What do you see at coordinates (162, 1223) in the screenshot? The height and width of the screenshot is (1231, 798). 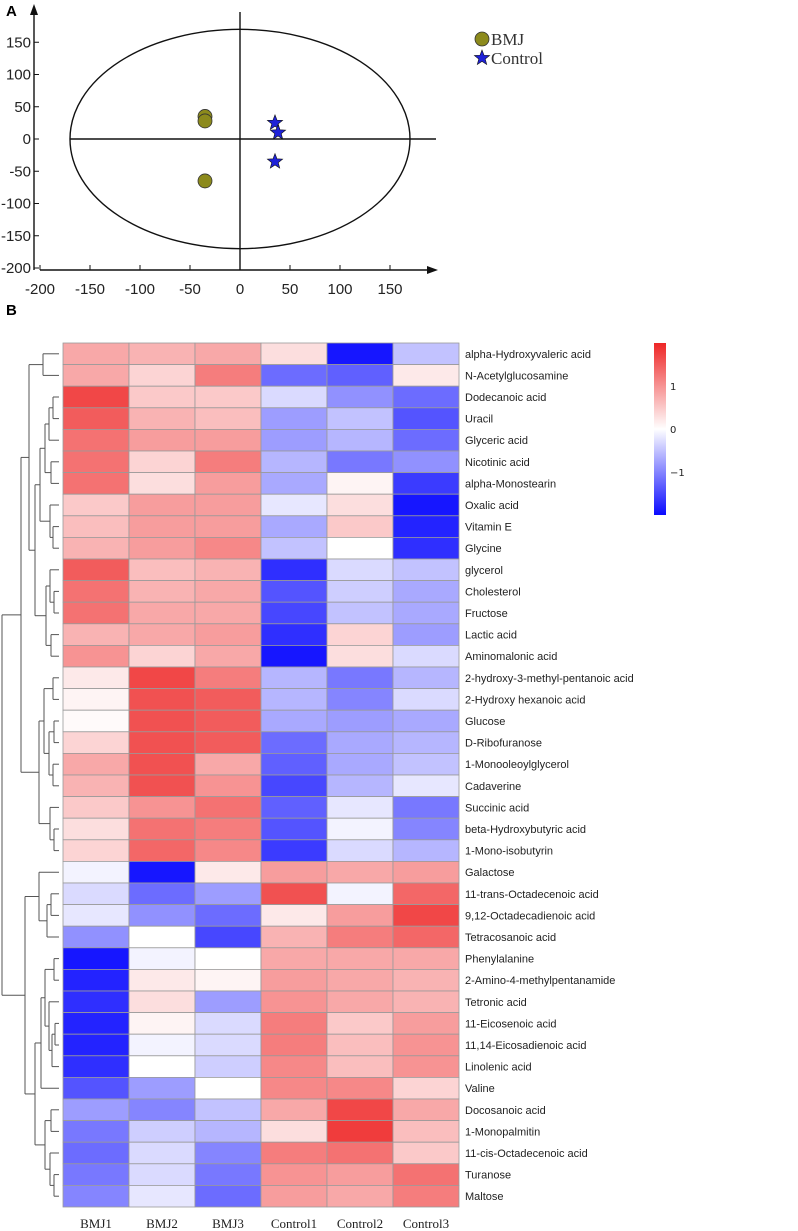 I see `heatmap-column-label: BMJ2` at bounding box center [162, 1223].